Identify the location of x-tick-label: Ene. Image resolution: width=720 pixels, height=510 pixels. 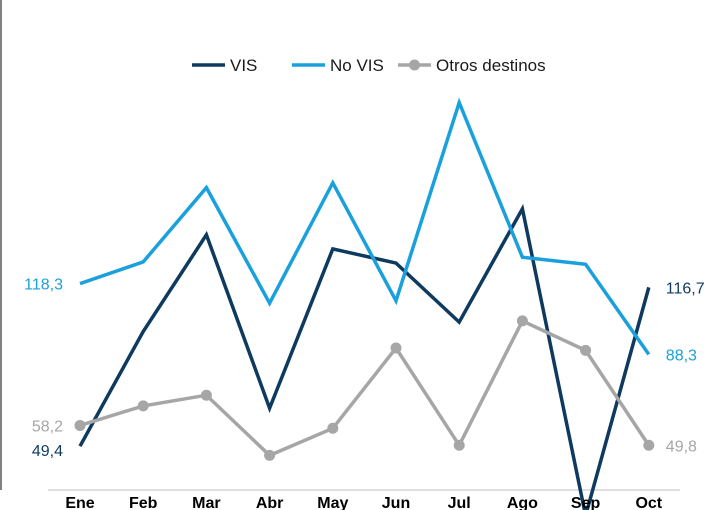
(79, 502).